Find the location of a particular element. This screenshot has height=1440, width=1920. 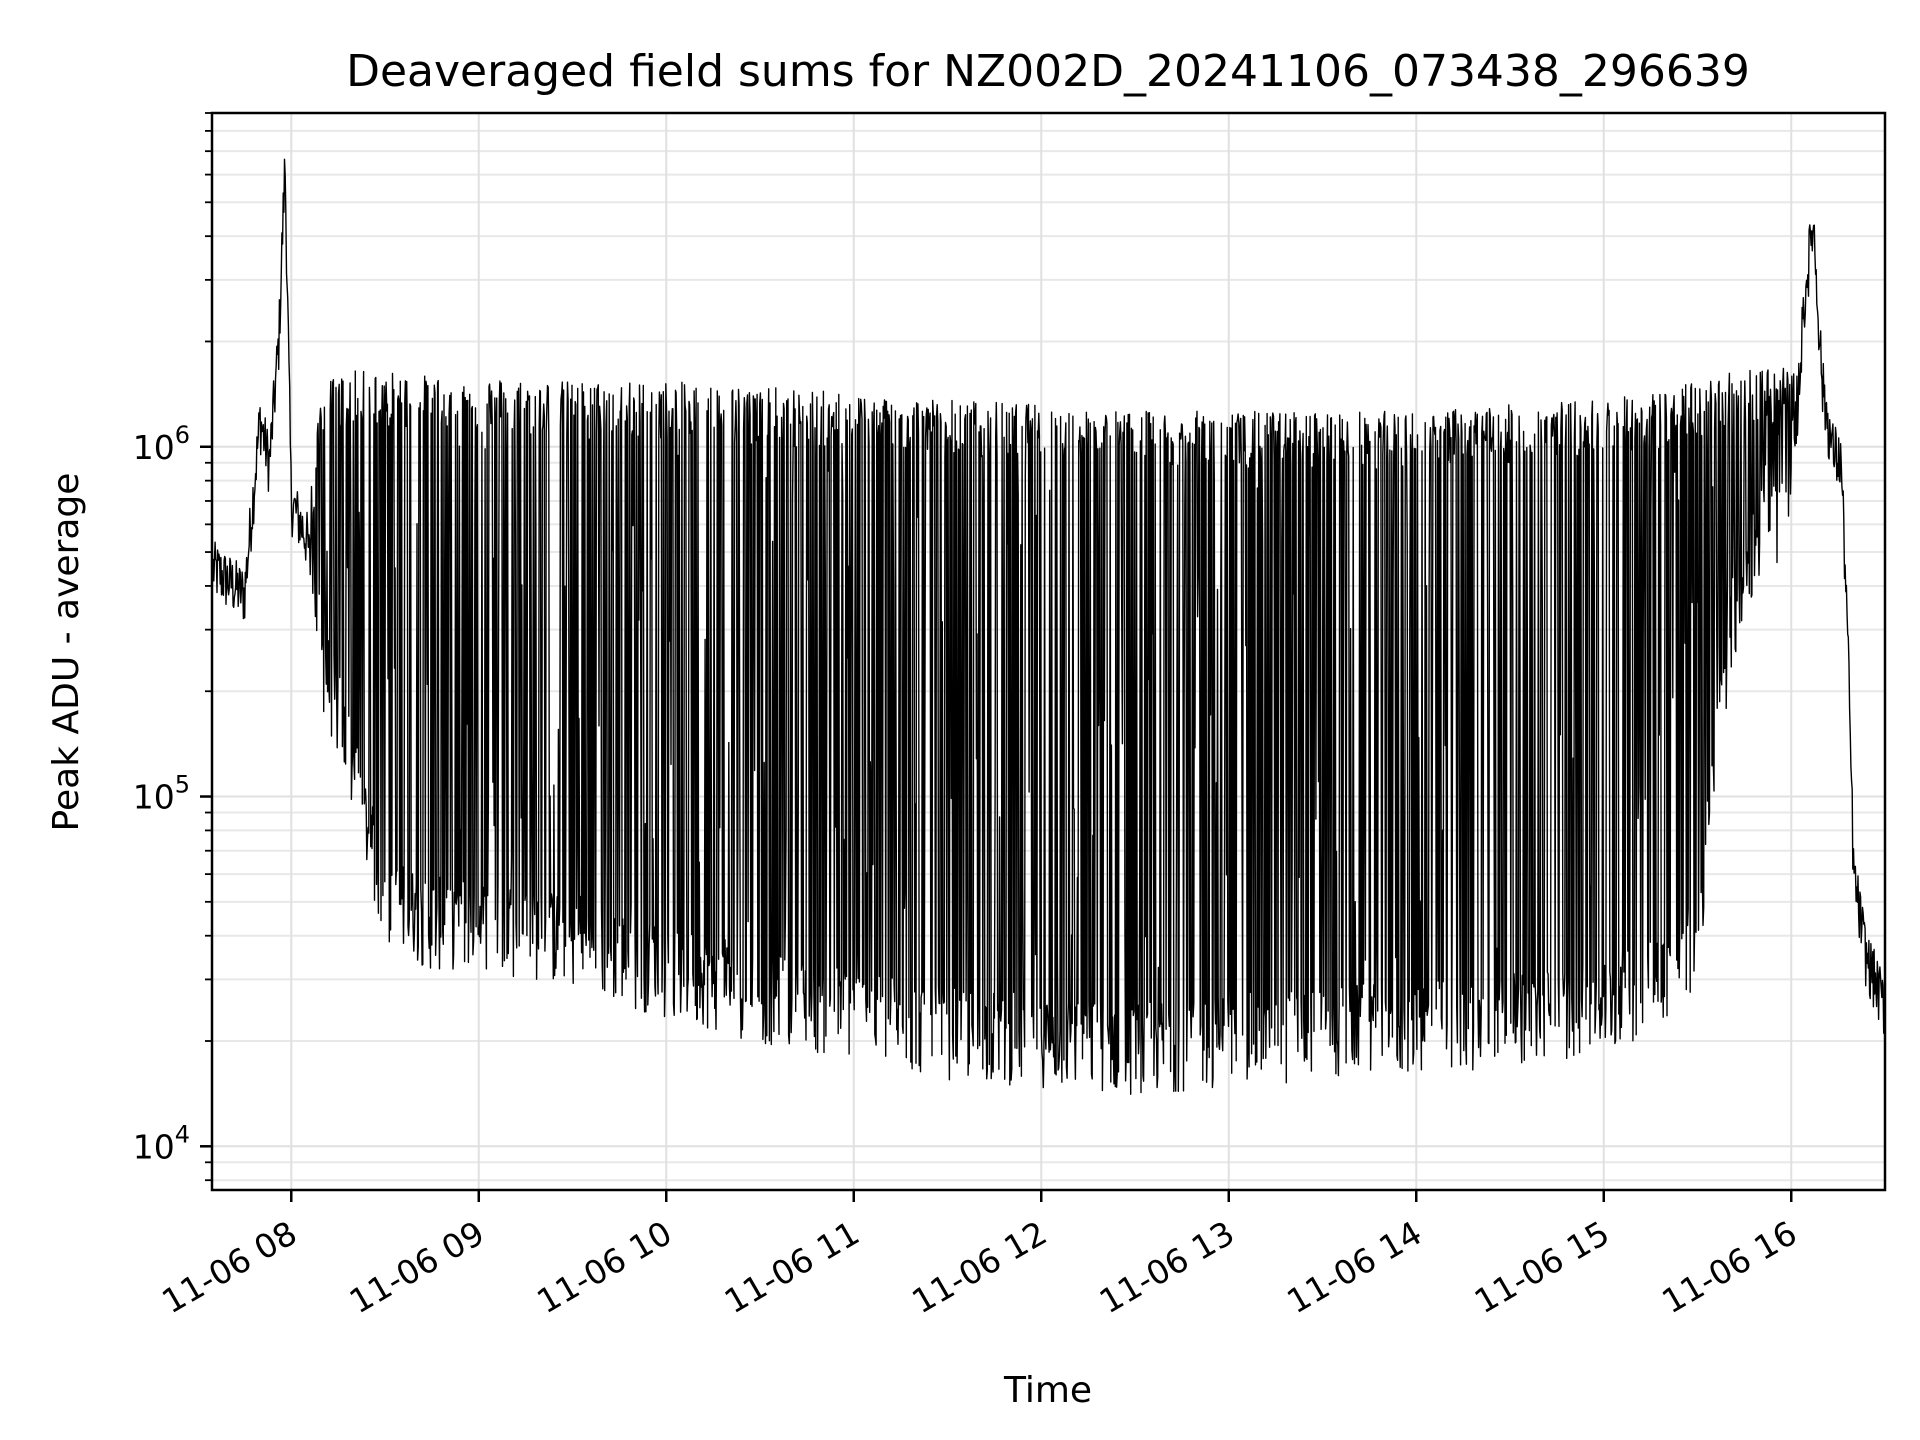

x-tick-label: 11-06 09 is located at coordinates (417, 1267).